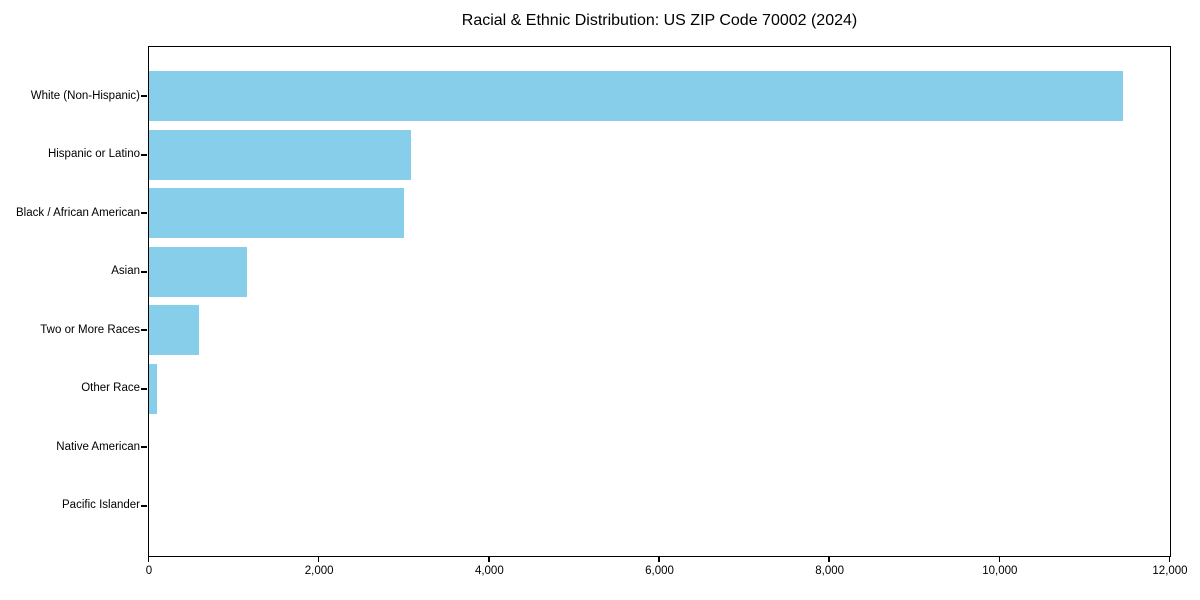 The image size is (1200, 600). I want to click on y-tick-label: Pacific Islander, so click(101, 505).